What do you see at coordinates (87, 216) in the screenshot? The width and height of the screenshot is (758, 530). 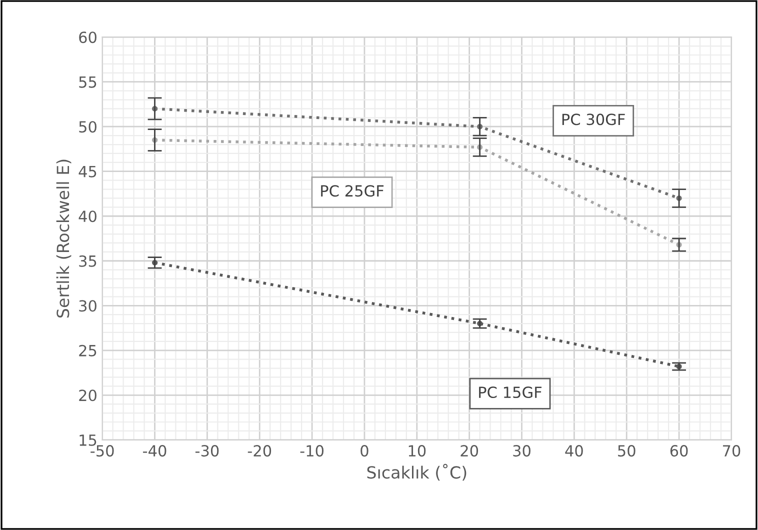 I see `y-tick-label: 40` at bounding box center [87, 216].